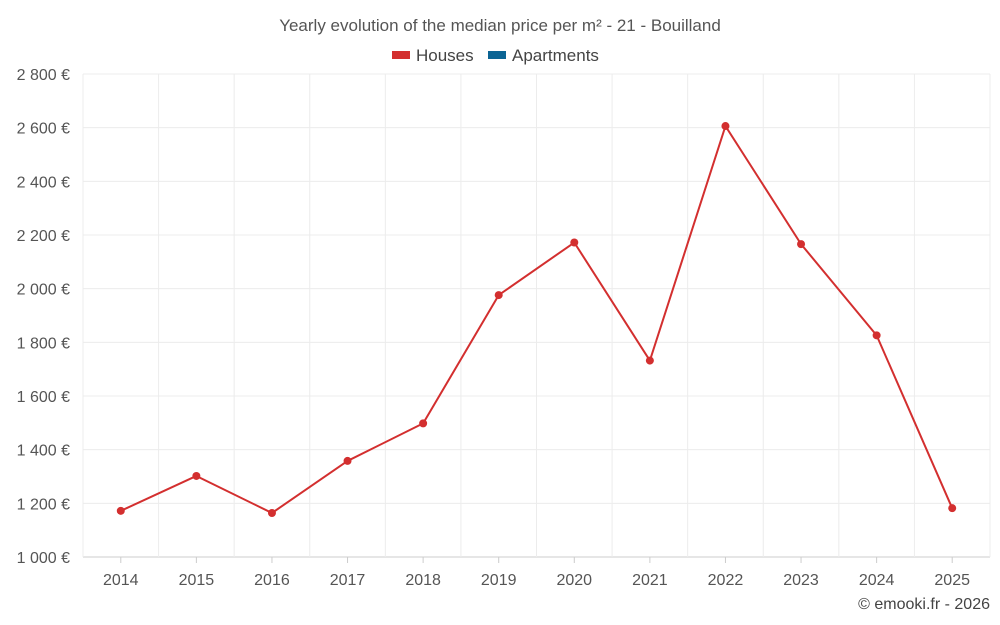 The height and width of the screenshot is (625, 1000). Describe the element at coordinates (43, 236) in the screenshot. I see `y-tick-label: 2 200 €` at that location.